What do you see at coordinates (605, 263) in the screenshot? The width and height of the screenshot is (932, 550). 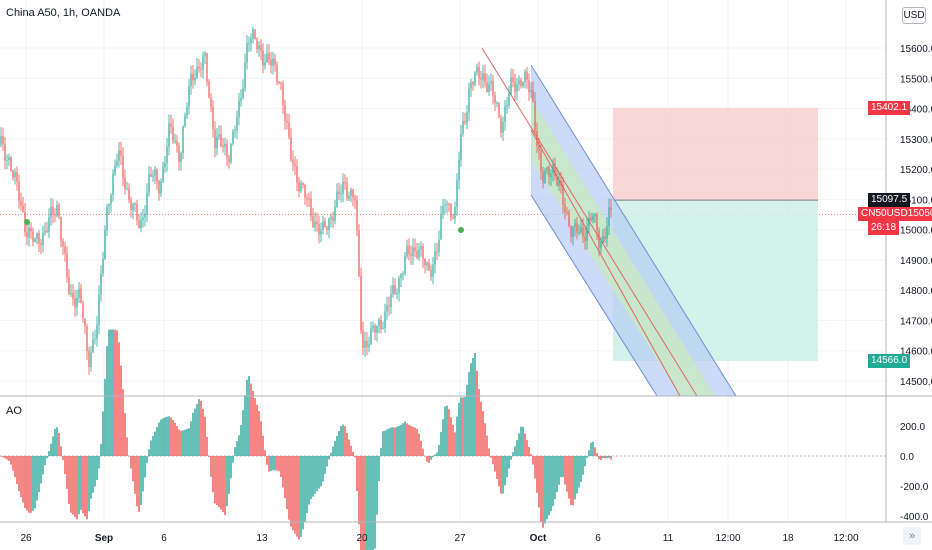 I see `channel-inner-line` at bounding box center [605, 263].